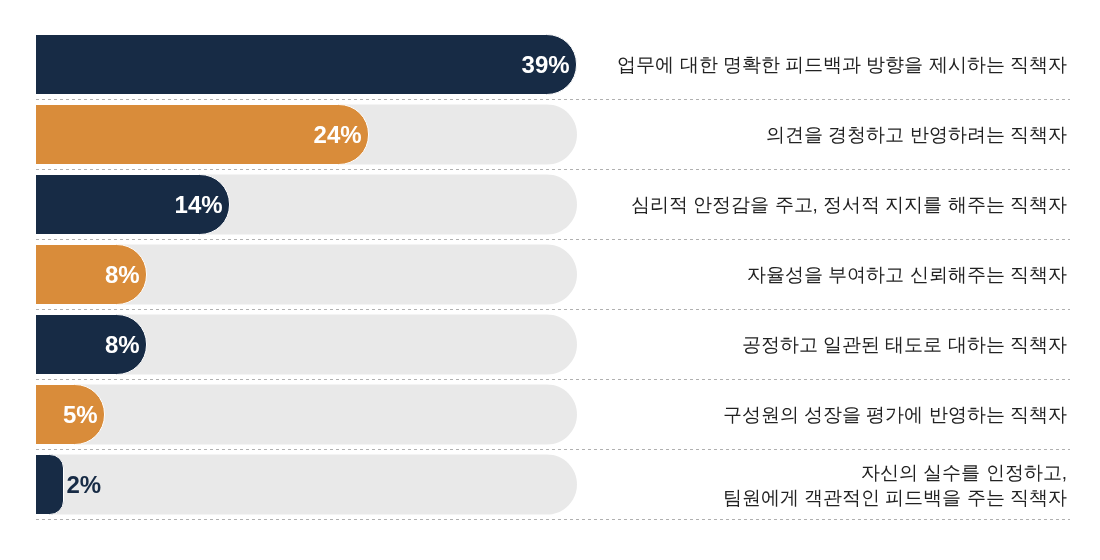 The height and width of the screenshot is (560, 1100). I want to click on data-label: 2%, so click(84, 484).